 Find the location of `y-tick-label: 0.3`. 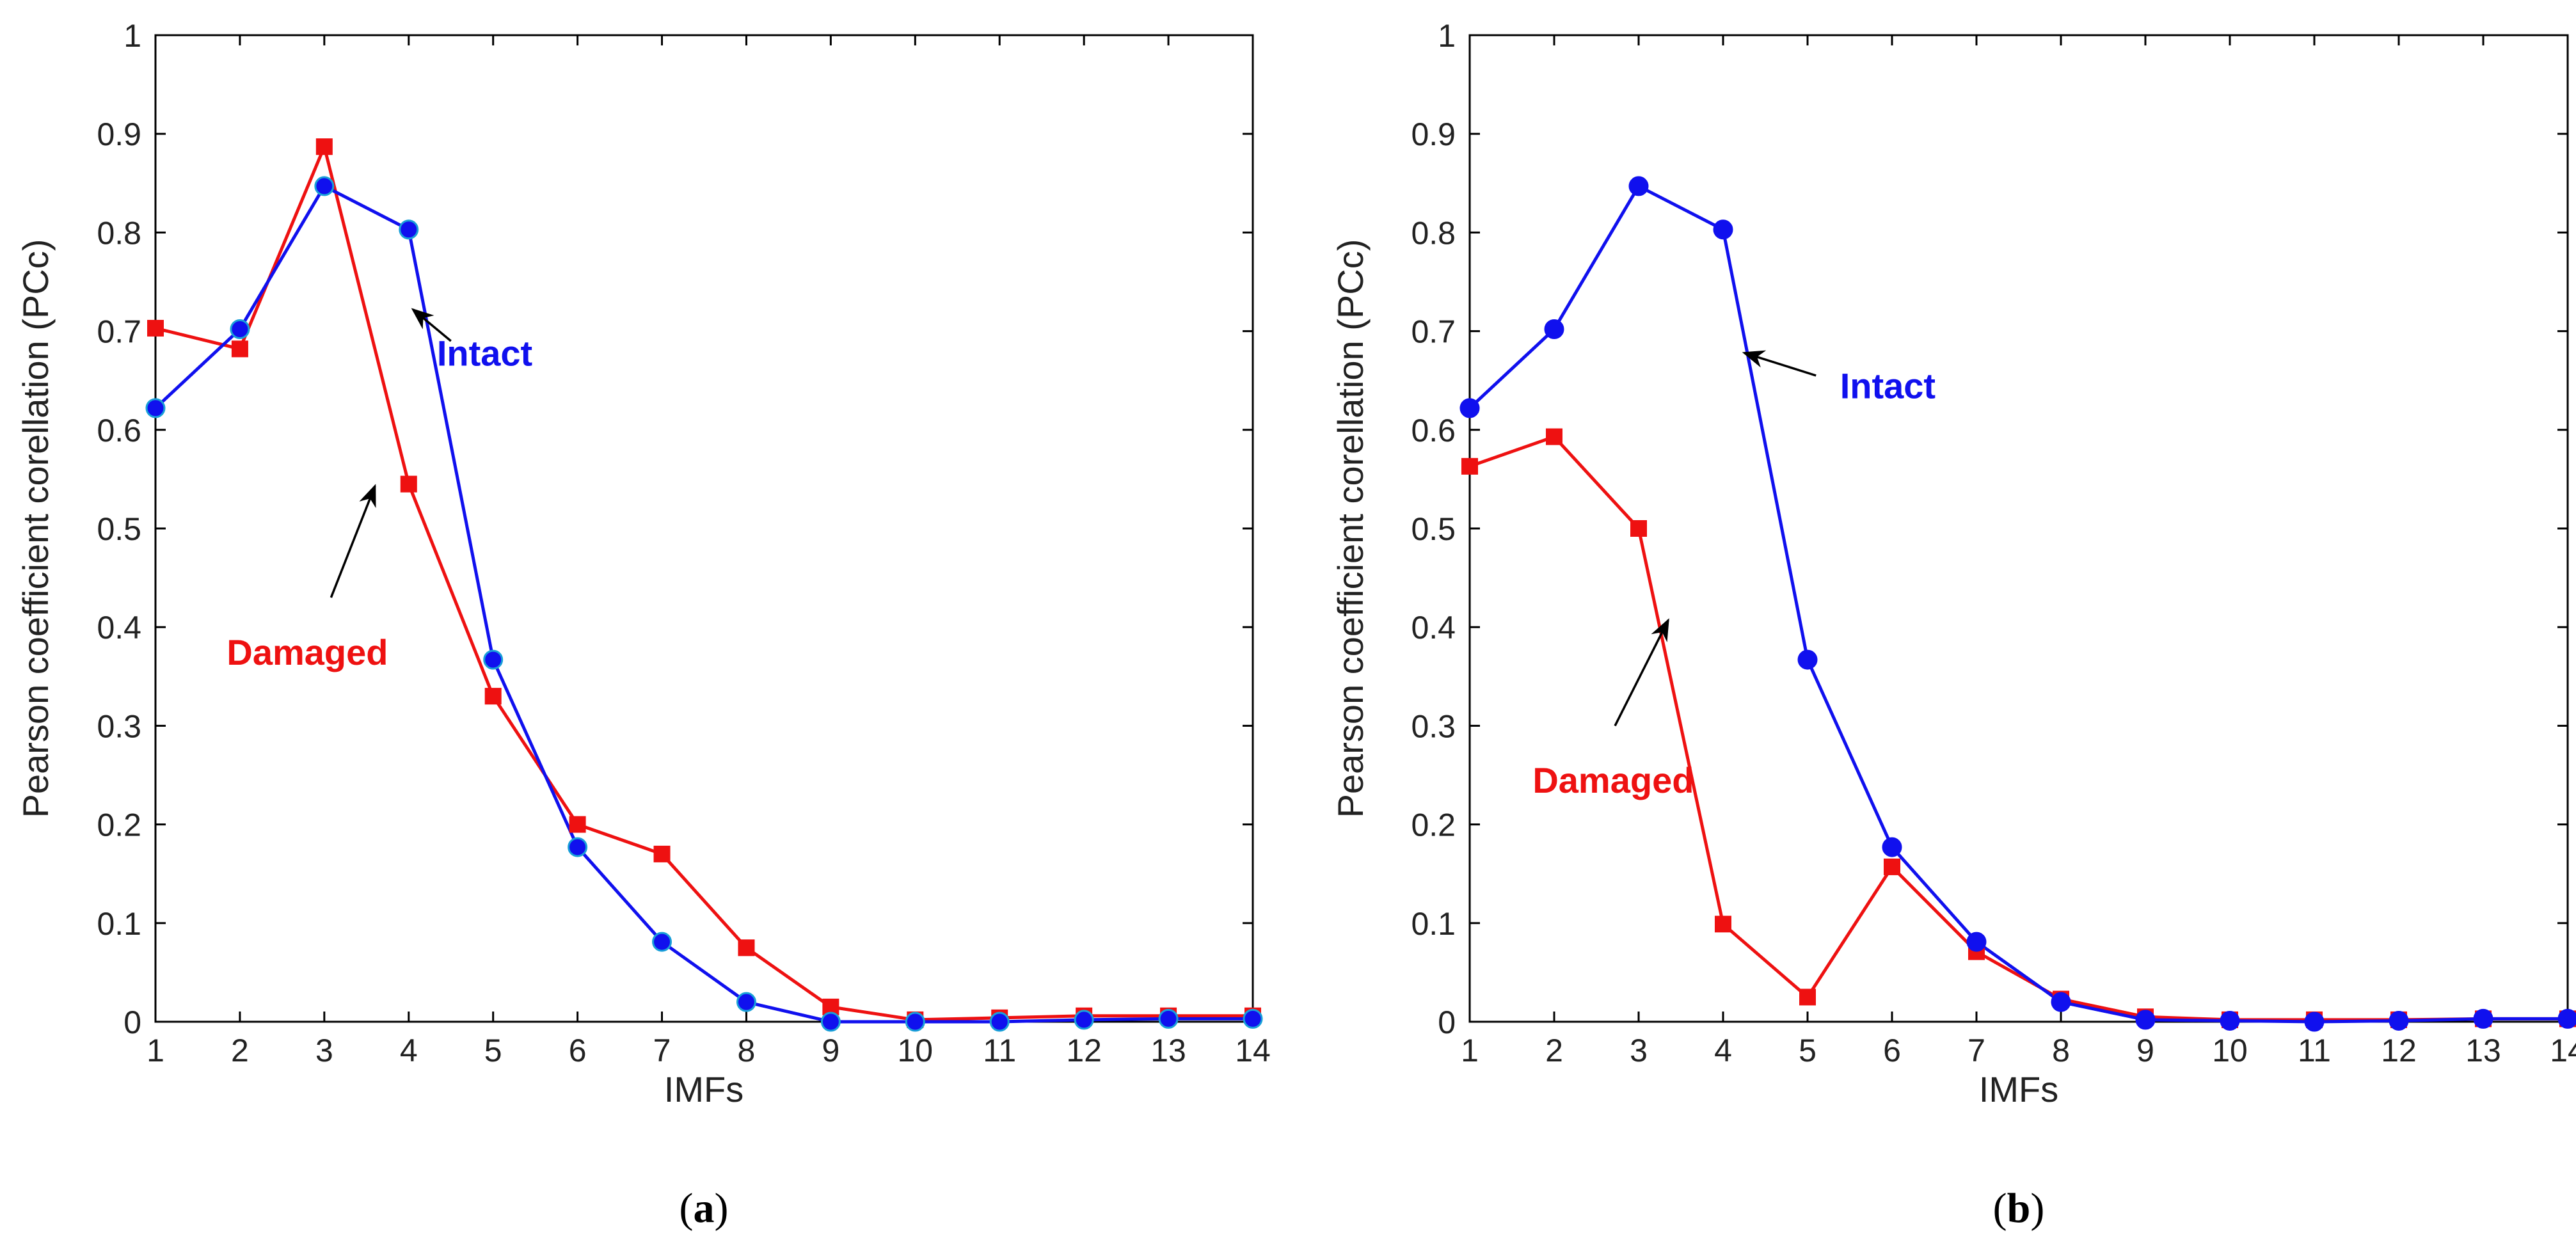

y-tick-label: 0.3 is located at coordinates (1434, 726).